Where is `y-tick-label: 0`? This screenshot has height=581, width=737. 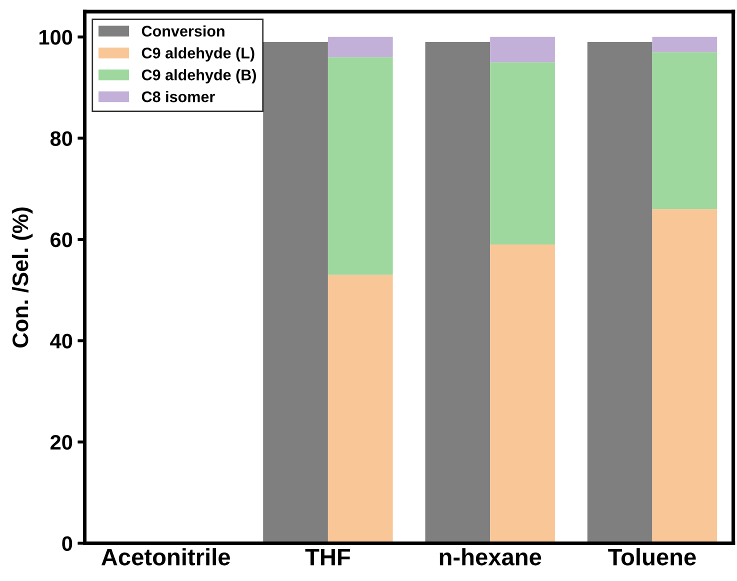 y-tick-label: 0 is located at coordinates (67, 543).